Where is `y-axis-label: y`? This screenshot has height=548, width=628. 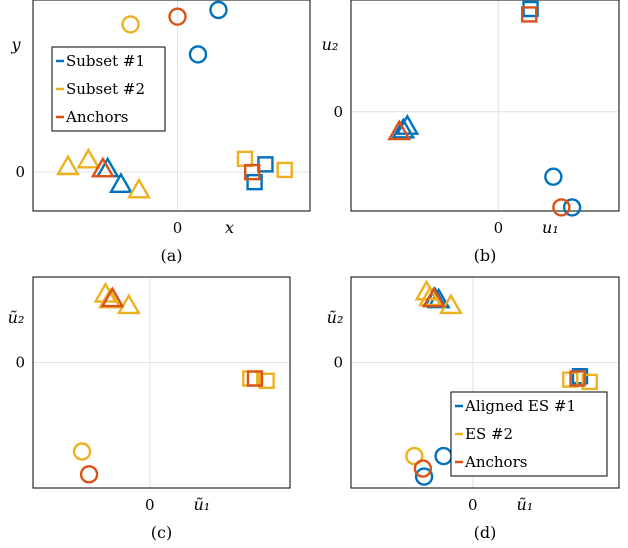 y-axis-label: y is located at coordinates (15, 44).